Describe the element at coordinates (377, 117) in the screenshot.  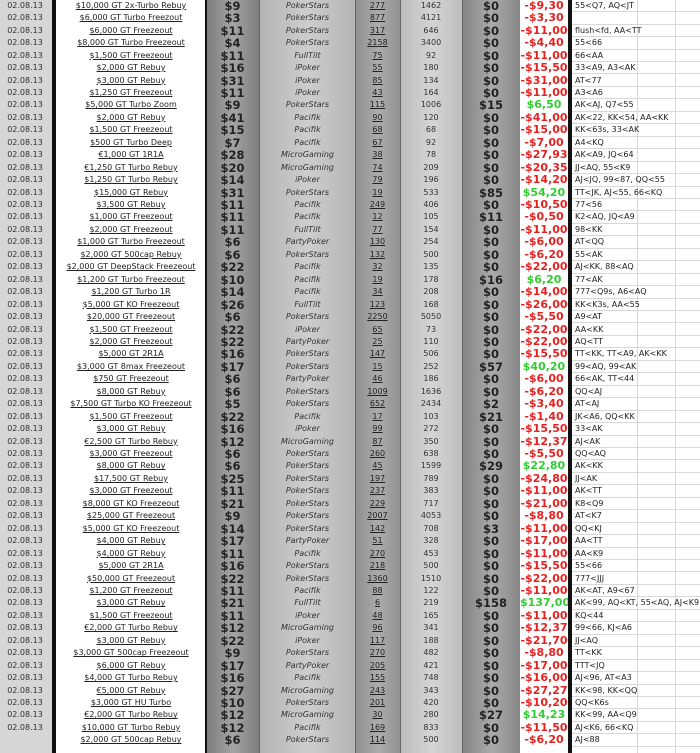
I see `place-link: 90` at that location.